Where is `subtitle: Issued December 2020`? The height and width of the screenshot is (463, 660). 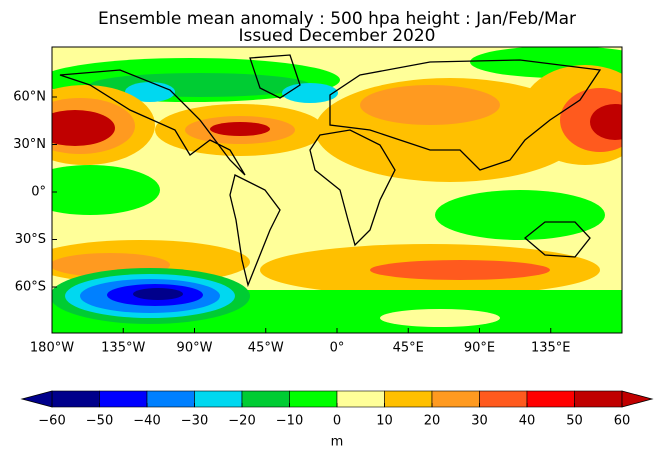
subtitle: Issued December 2020 is located at coordinates (337, 36).